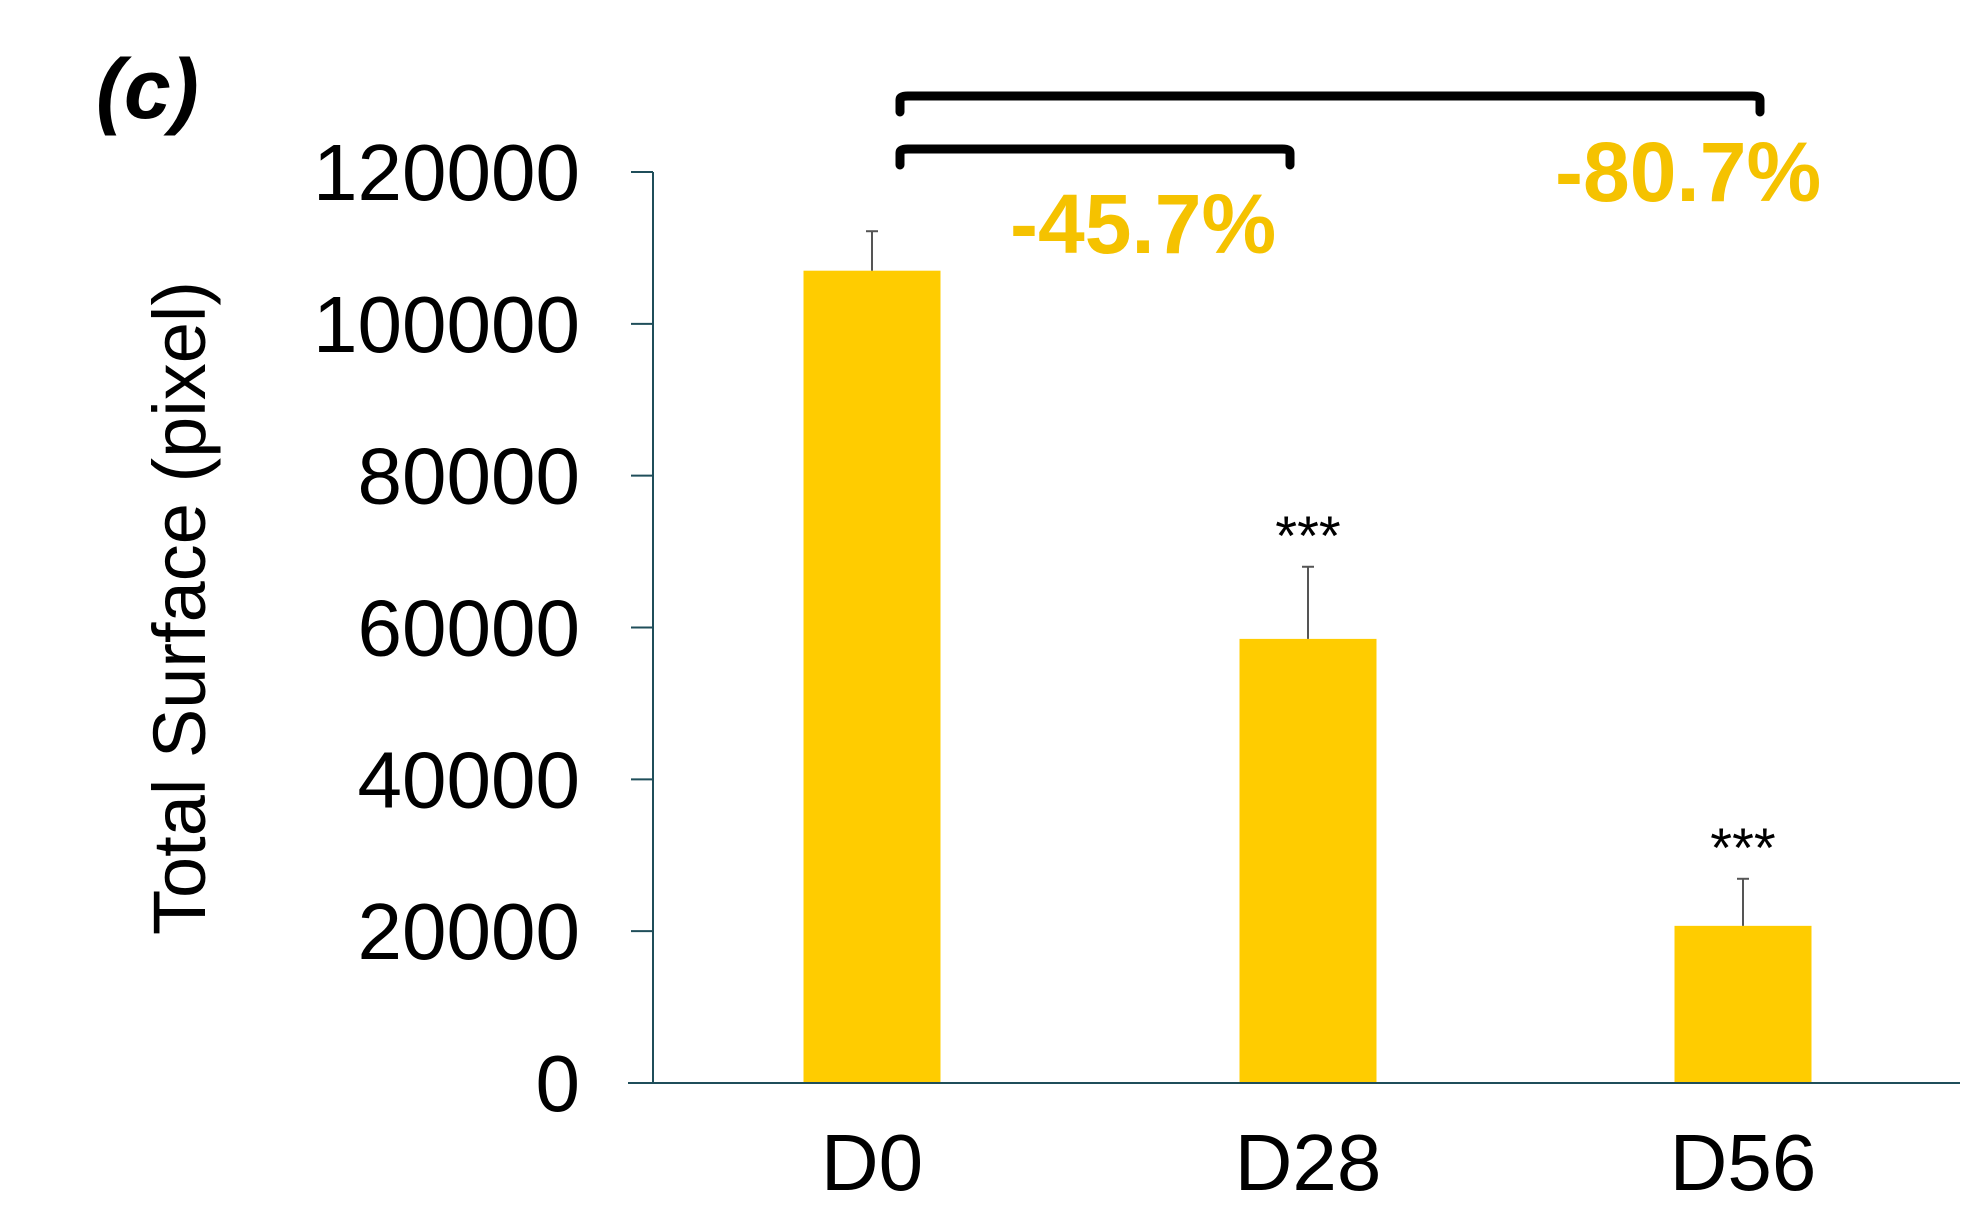 This screenshot has width=1988, height=1209. I want to click on bar-d0, so click(872, 677).